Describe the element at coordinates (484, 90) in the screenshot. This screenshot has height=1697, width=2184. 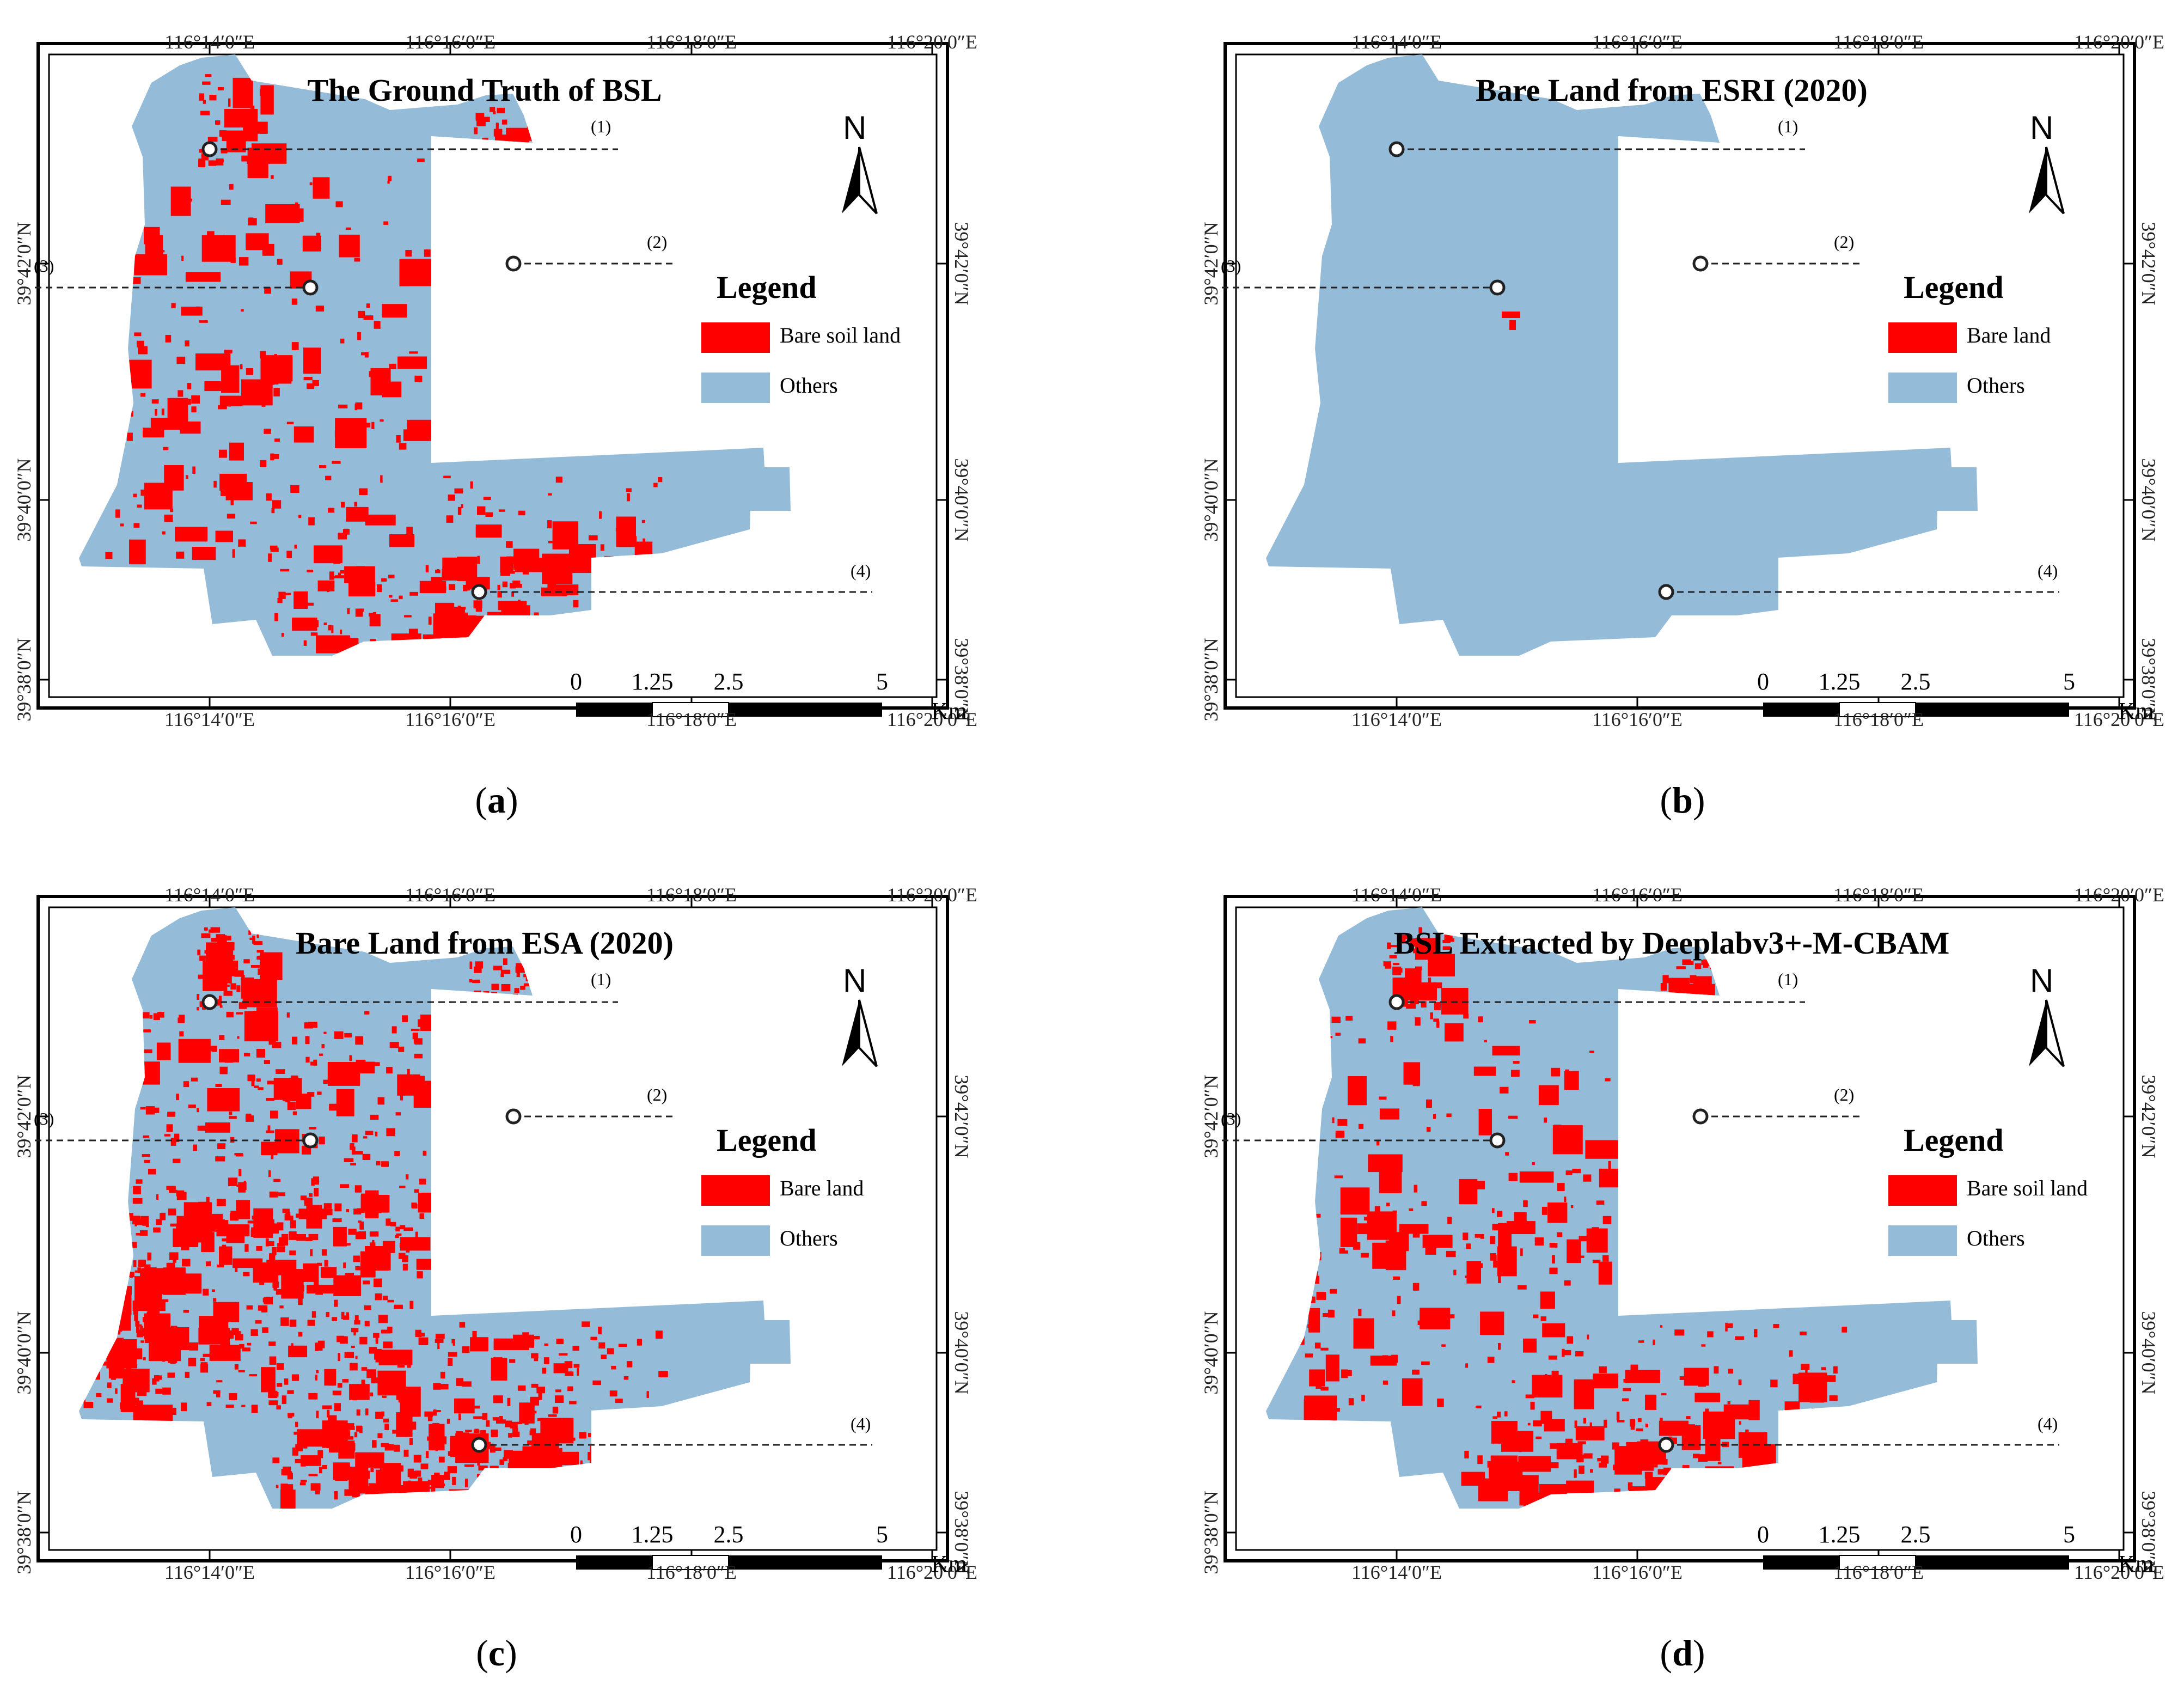
I see `map-title: The Ground Truth of BSL` at that location.